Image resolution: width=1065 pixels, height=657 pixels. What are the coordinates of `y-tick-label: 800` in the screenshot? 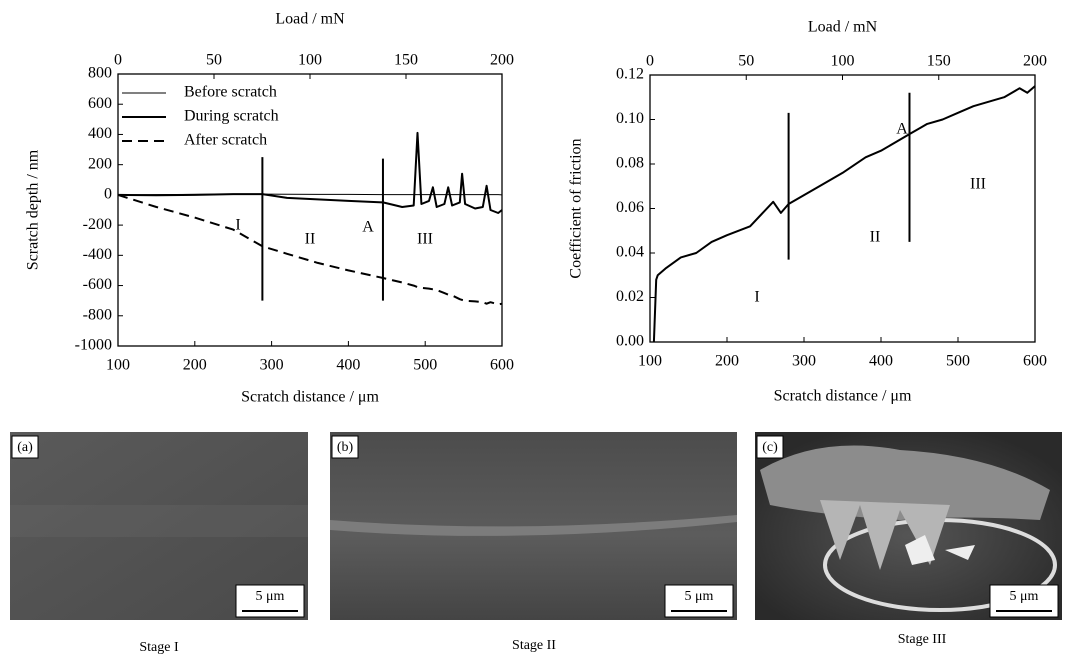 It's located at (100, 73).